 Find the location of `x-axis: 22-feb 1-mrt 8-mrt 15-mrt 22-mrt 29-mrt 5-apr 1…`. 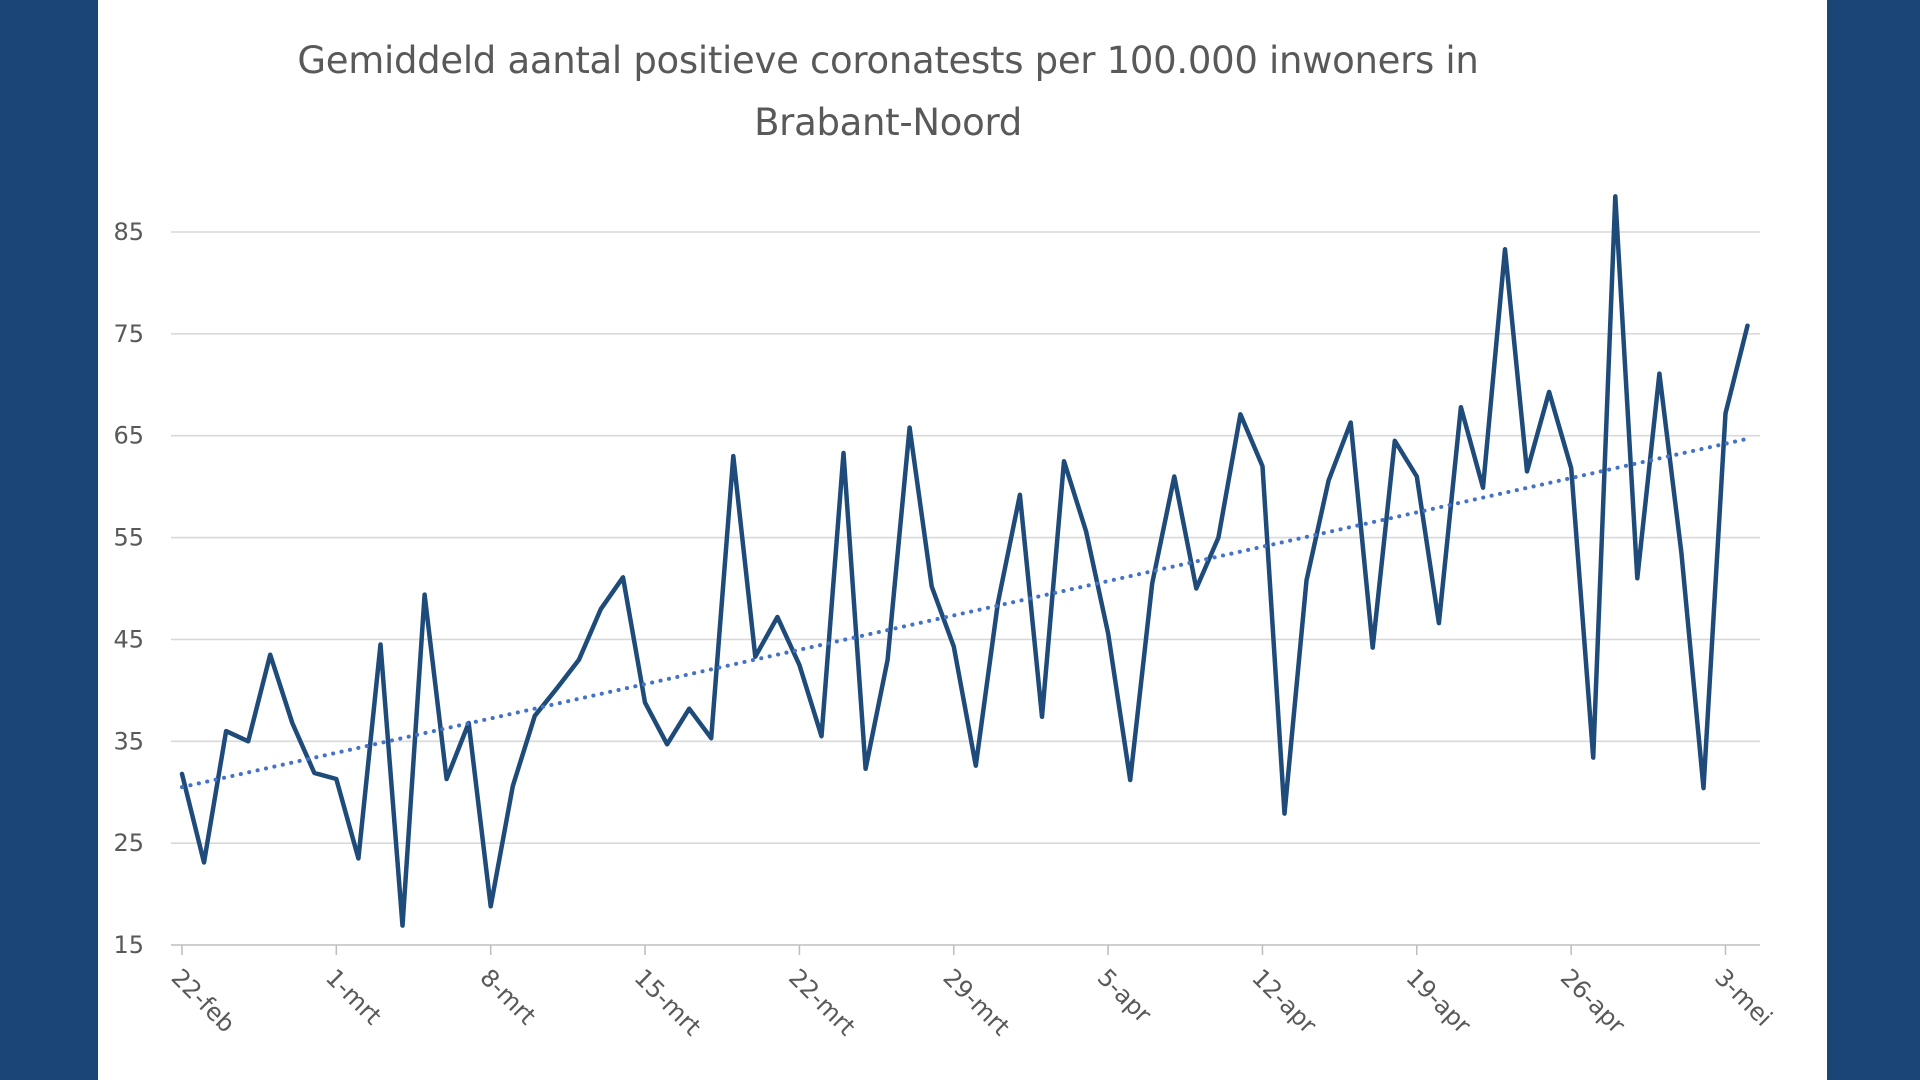

x-axis: 22-feb 1-mrt 8-mrt 15-mrt 22-mrt 29-mrt 5-apr 1… is located at coordinates (972, 992).